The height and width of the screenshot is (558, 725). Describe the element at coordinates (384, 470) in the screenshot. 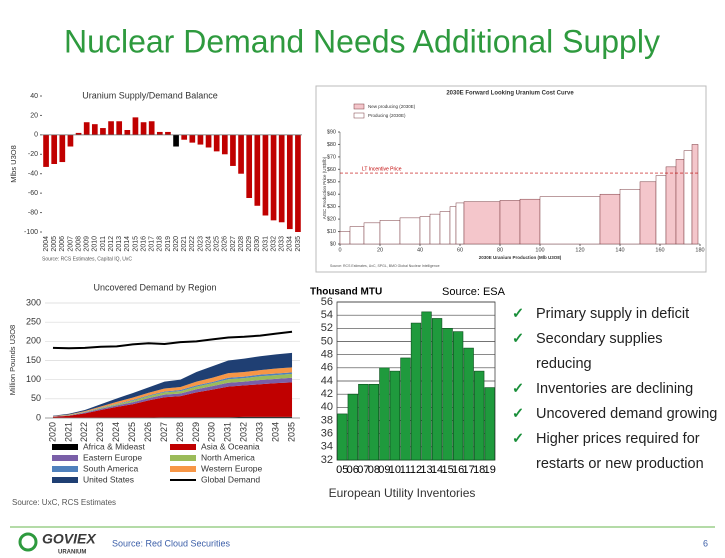

I see `x-tick-label: 09` at that location.